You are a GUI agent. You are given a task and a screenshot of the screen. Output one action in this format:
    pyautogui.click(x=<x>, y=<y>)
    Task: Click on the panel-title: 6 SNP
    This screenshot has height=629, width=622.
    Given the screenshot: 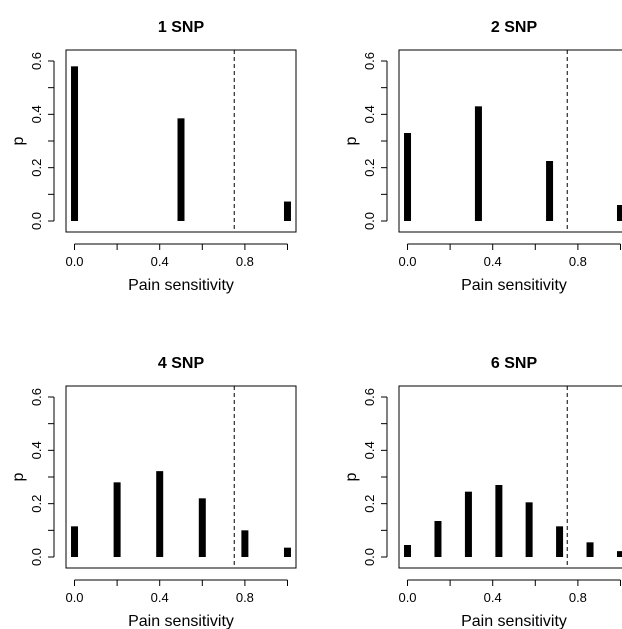 What is the action you would take?
    pyautogui.click(x=514, y=363)
    